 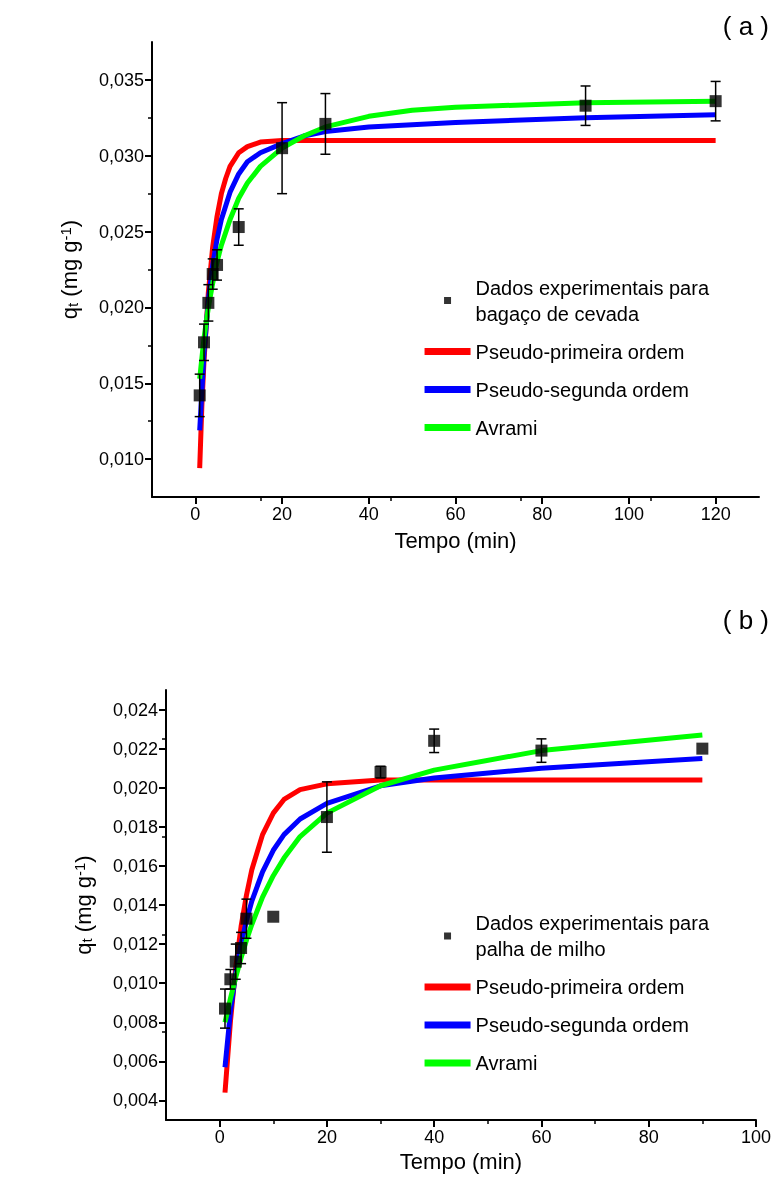 I want to click on y-tick-label: 0,018, so click(x=135, y=826).